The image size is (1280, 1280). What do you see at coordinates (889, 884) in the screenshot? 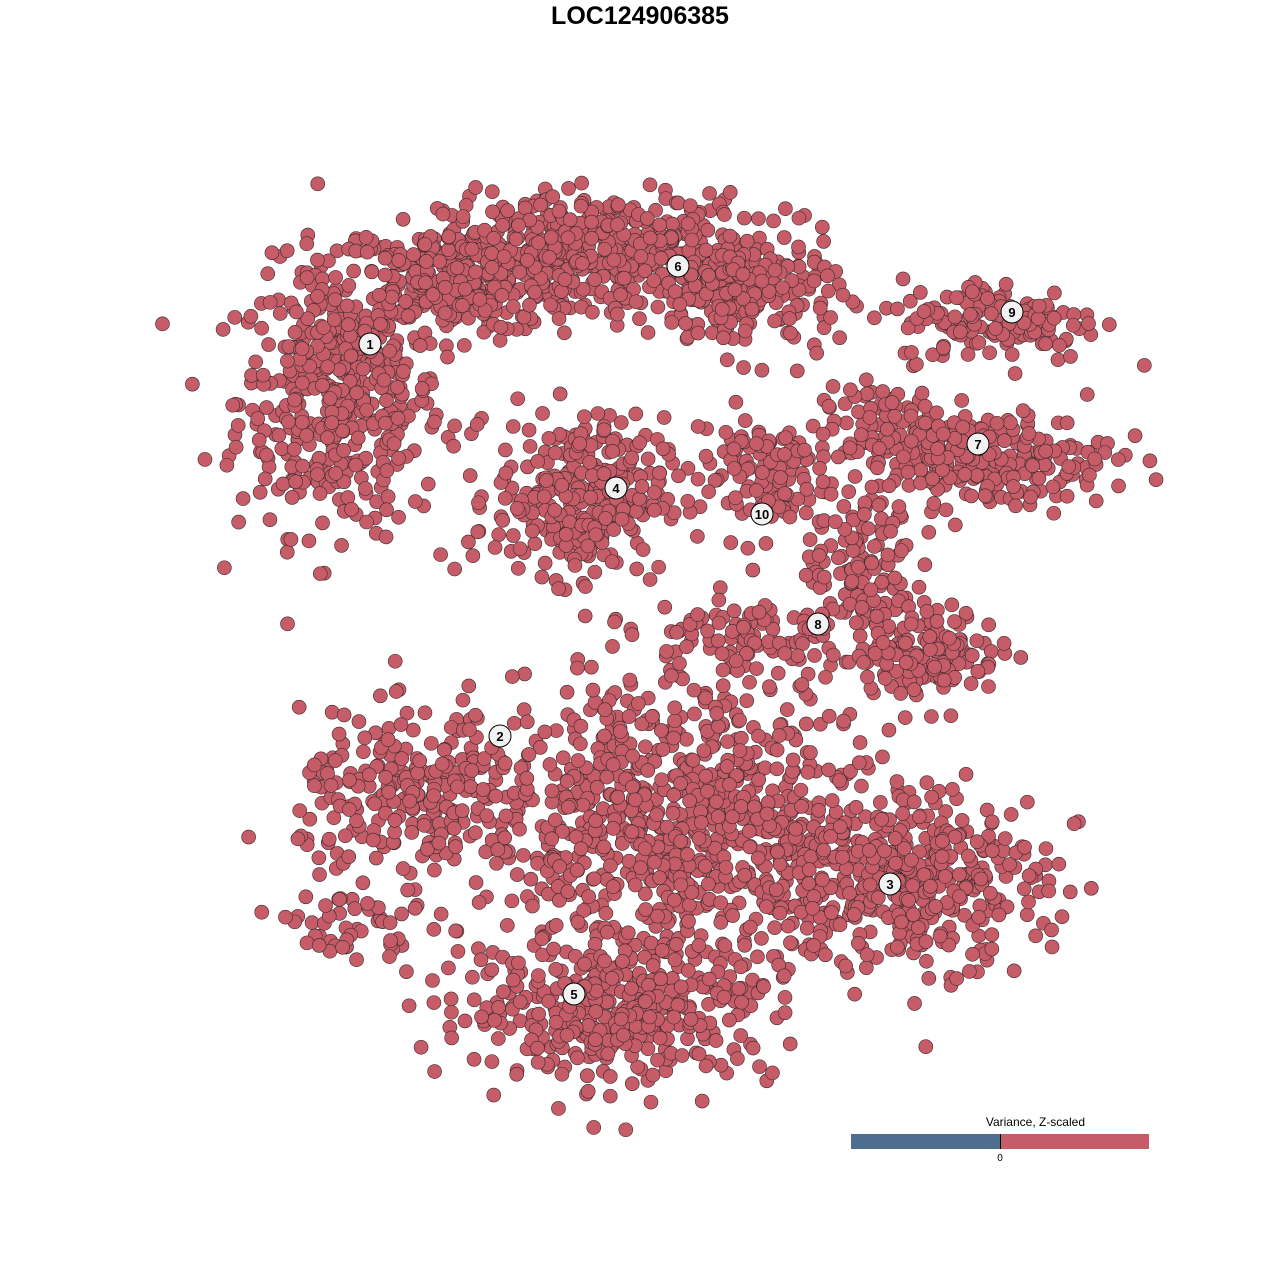
I see `cluster-label-text: 3` at bounding box center [889, 884].